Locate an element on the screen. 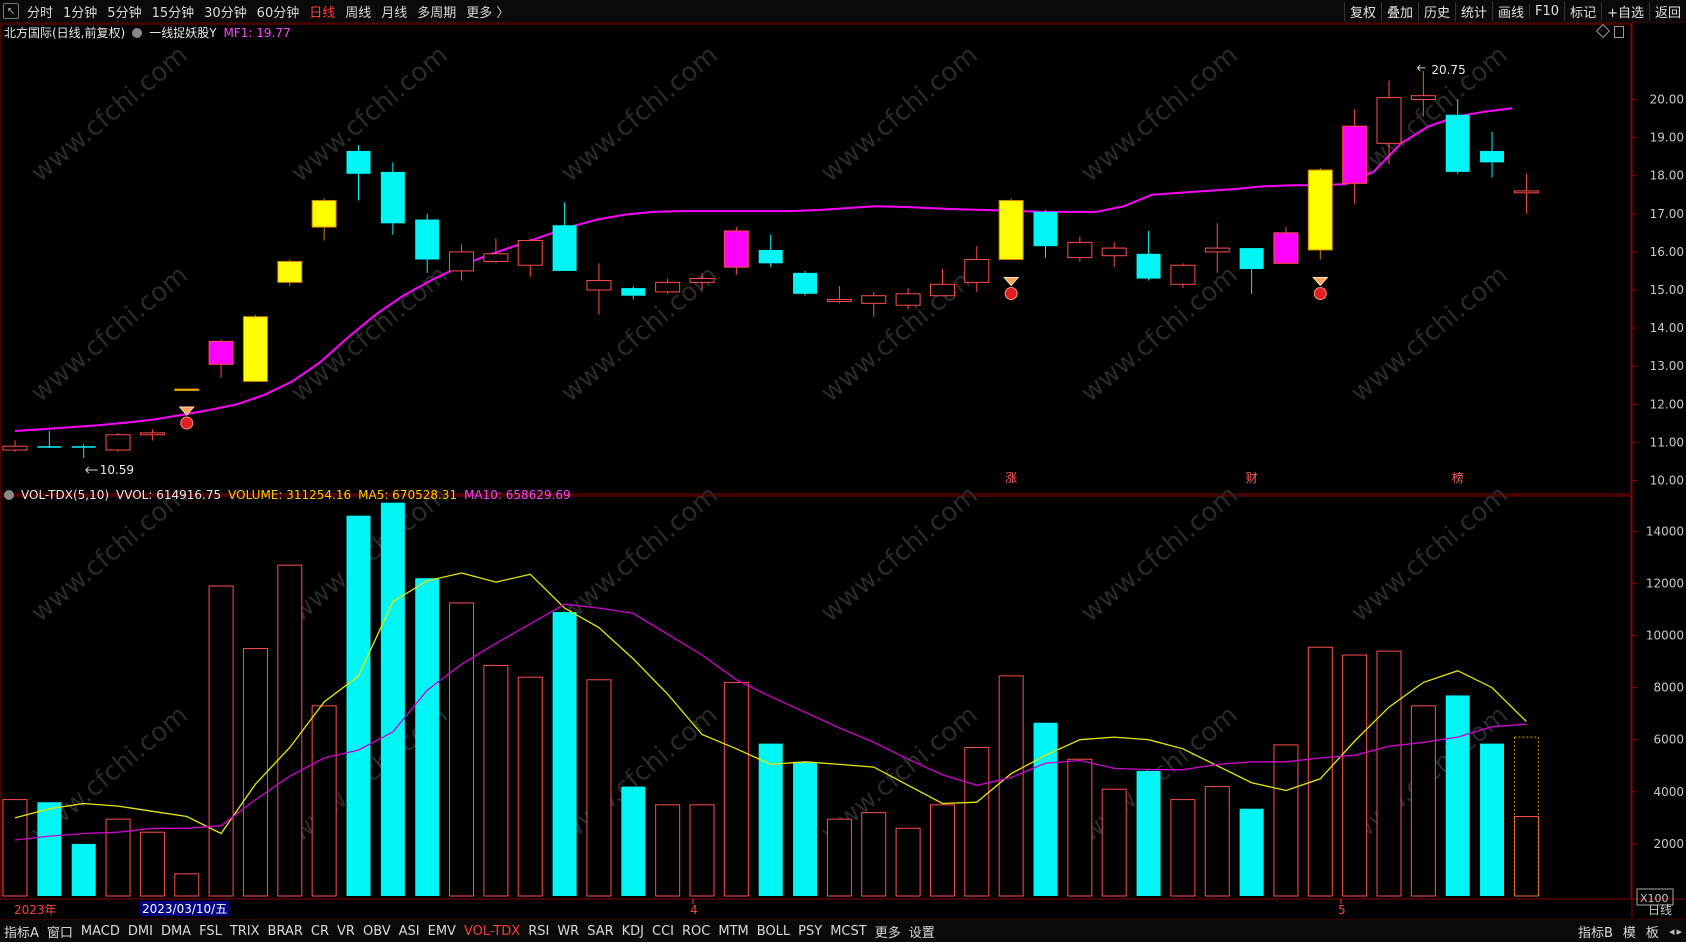 This screenshot has width=1686, height=942. period-tab-1: 1分钟 is located at coordinates (80, 13).